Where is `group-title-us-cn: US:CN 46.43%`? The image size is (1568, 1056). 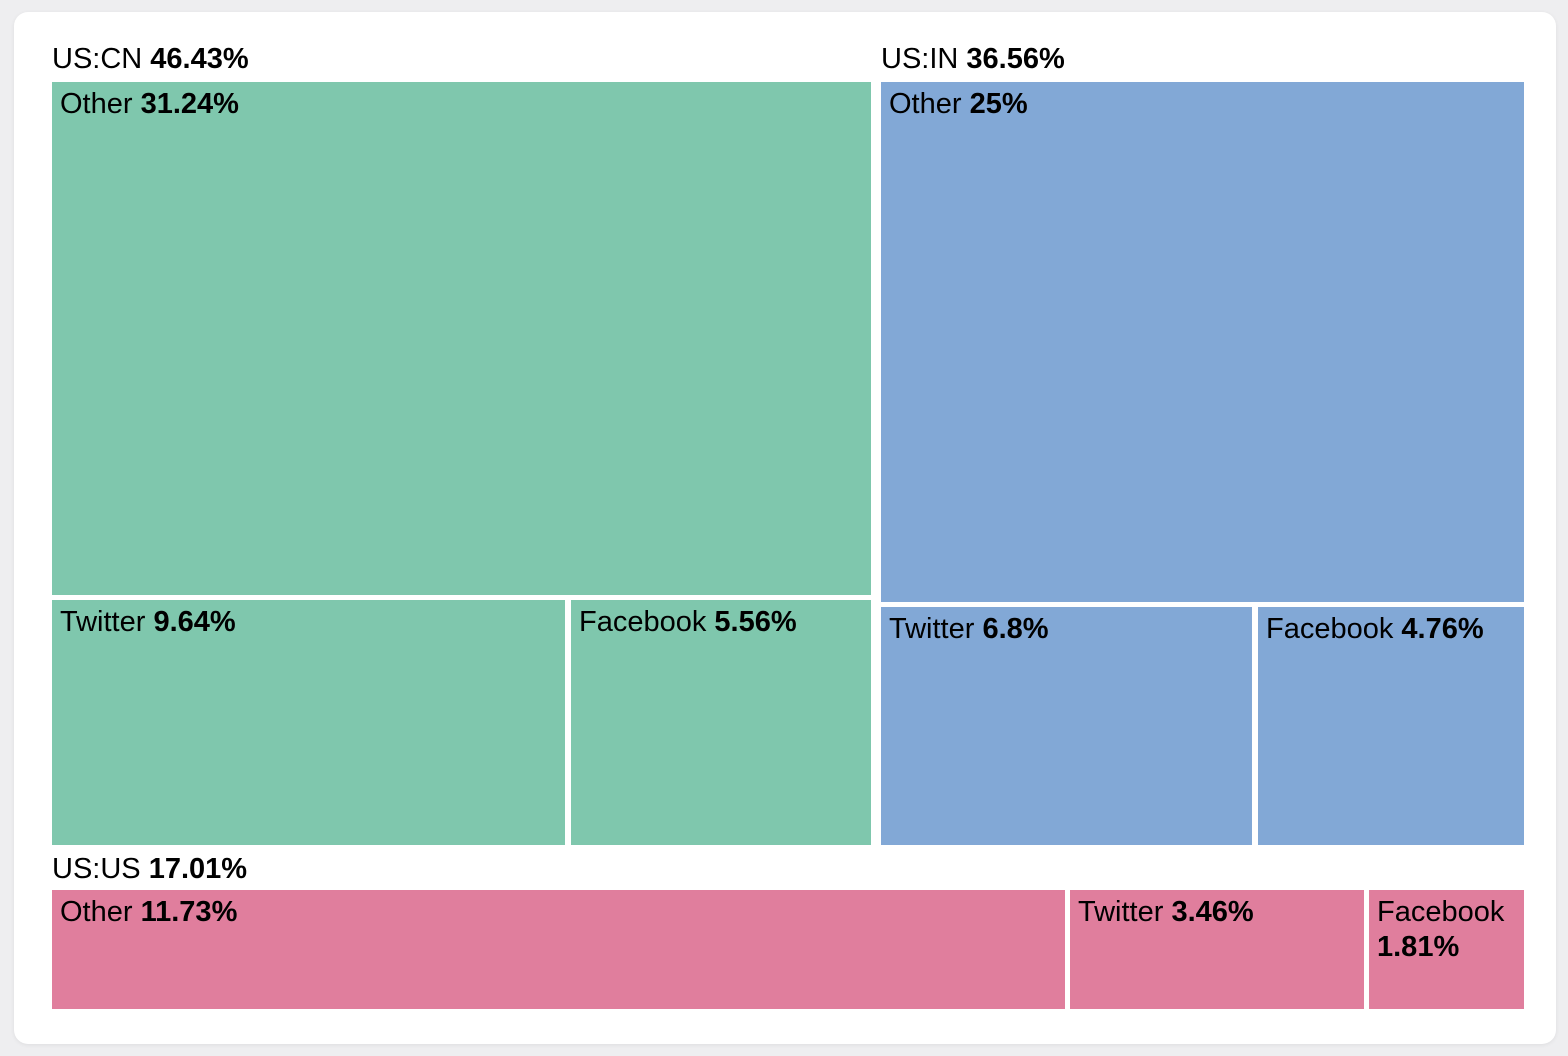
group-title-us-cn: US:CN 46.43% is located at coordinates (150, 59).